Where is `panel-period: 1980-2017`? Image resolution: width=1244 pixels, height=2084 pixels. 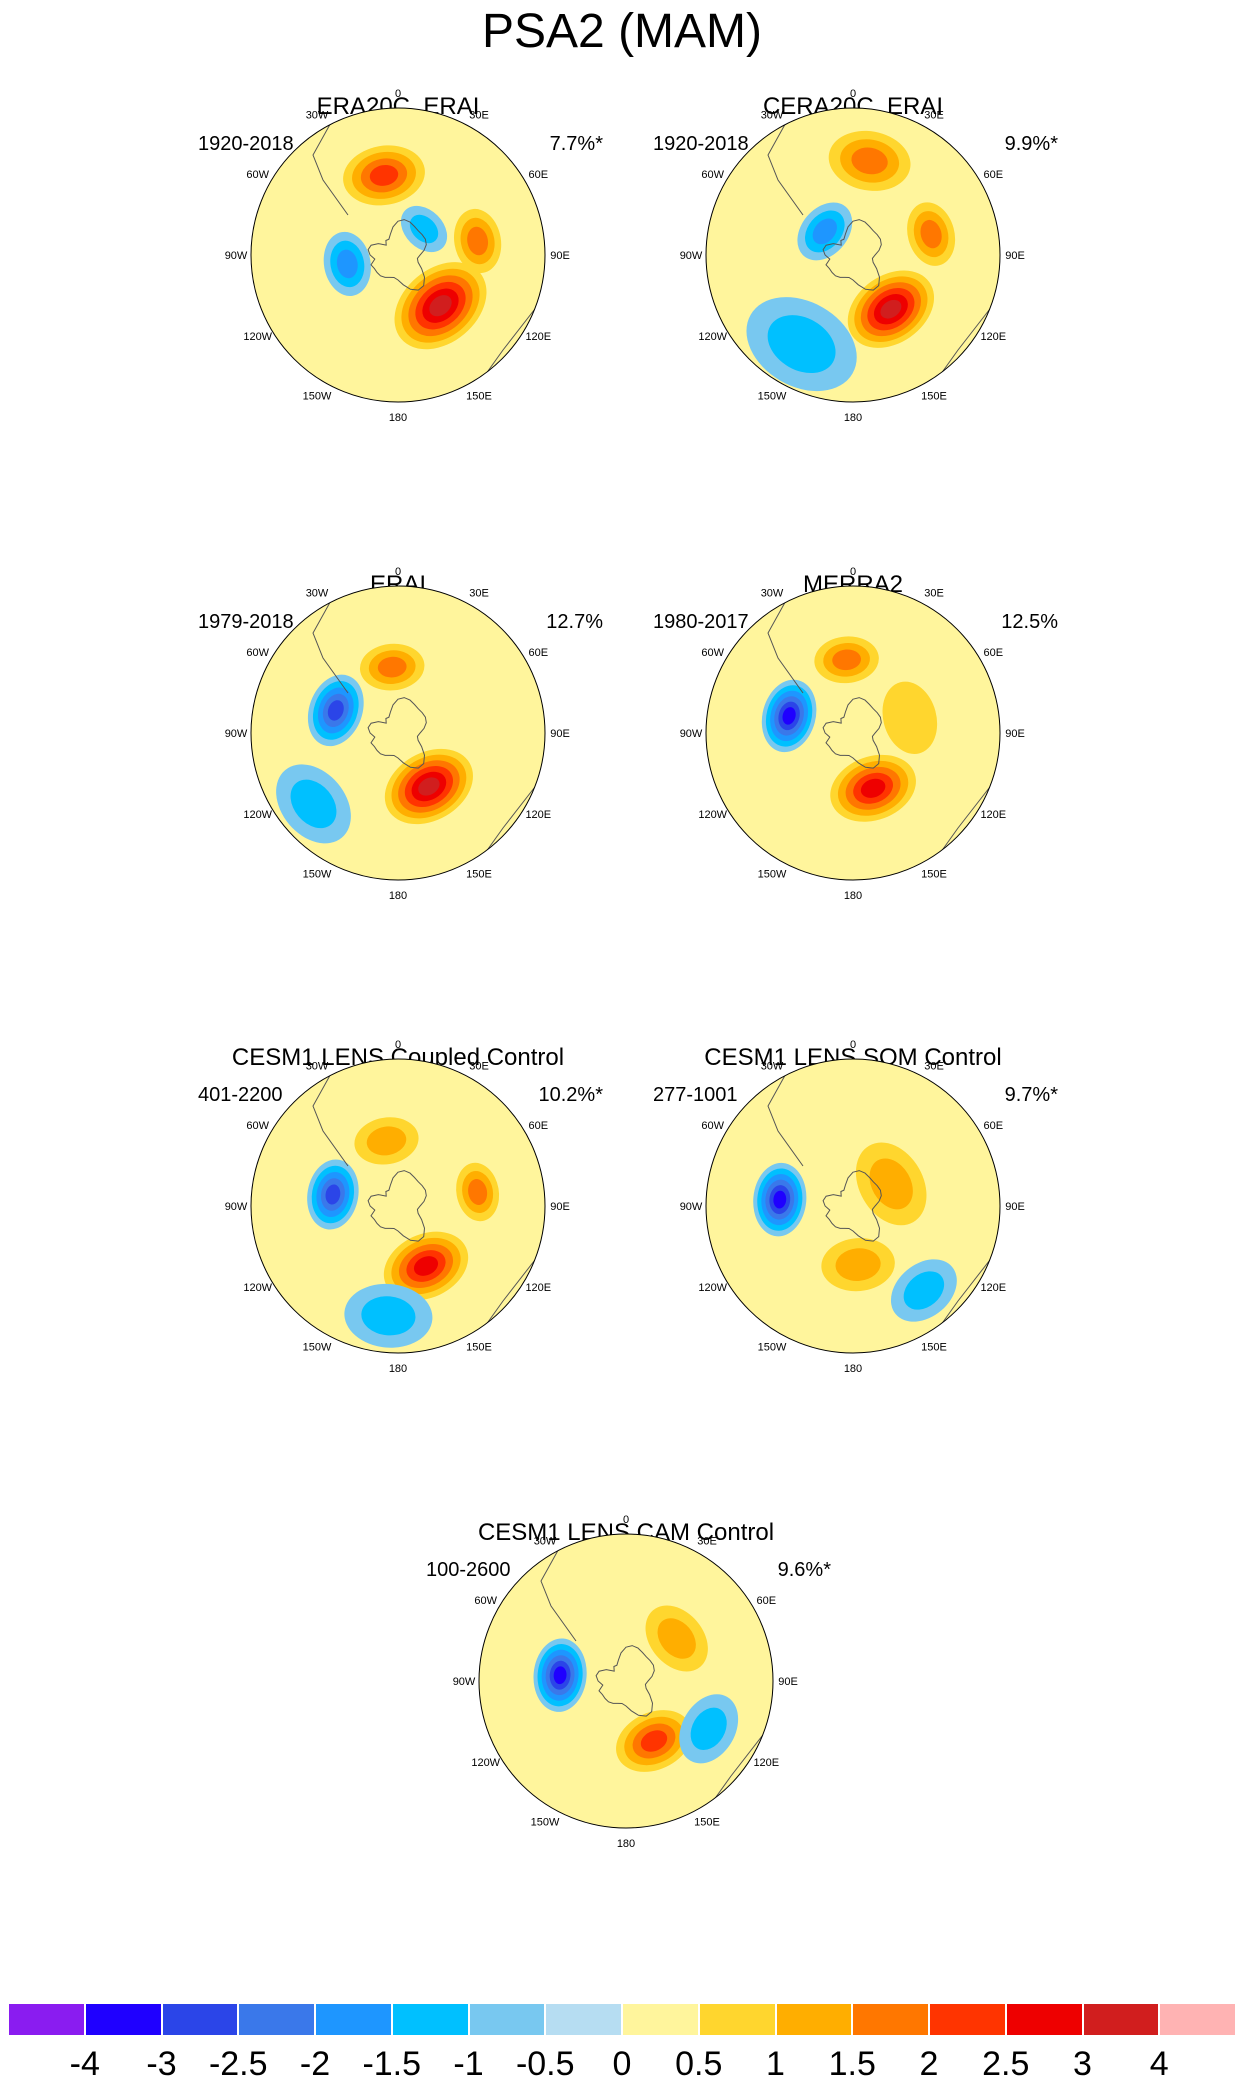
panel-period: 1980-2017 is located at coordinates (701, 622).